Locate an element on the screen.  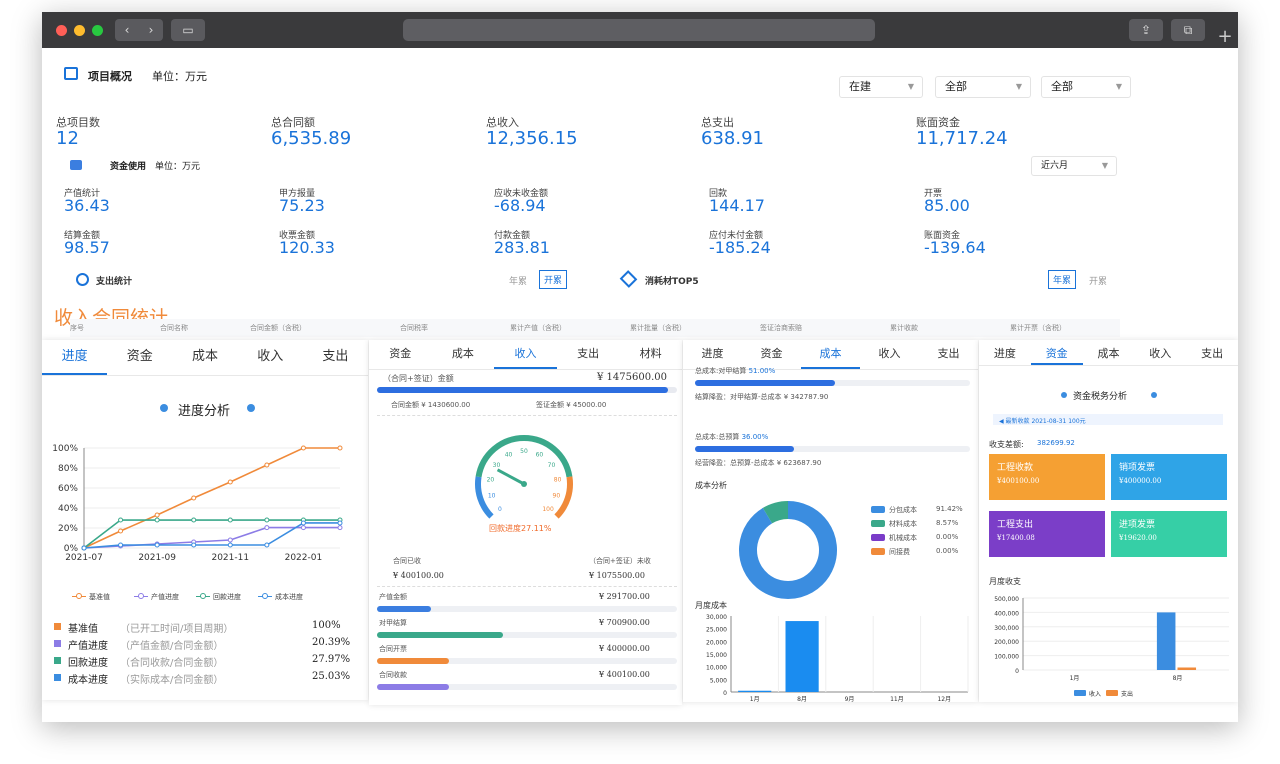
fund-stat-value: -68.94 is located at coordinates (520, 205).